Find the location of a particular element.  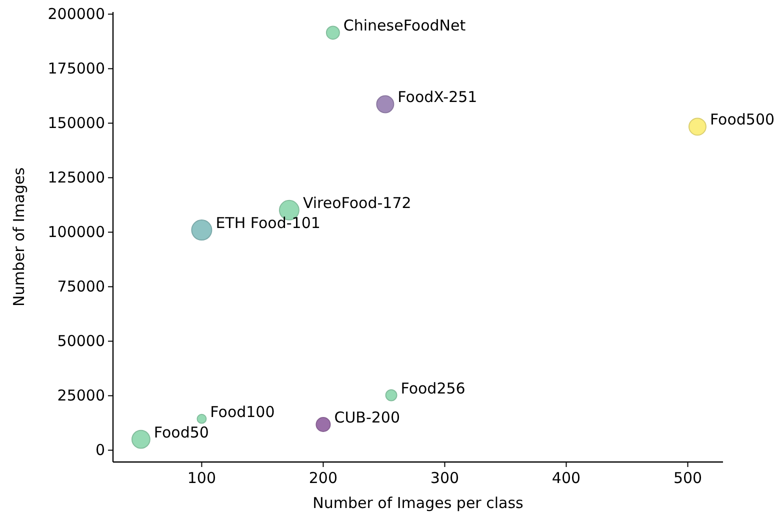

y-tick-label: 25000 is located at coordinates (81, 395).